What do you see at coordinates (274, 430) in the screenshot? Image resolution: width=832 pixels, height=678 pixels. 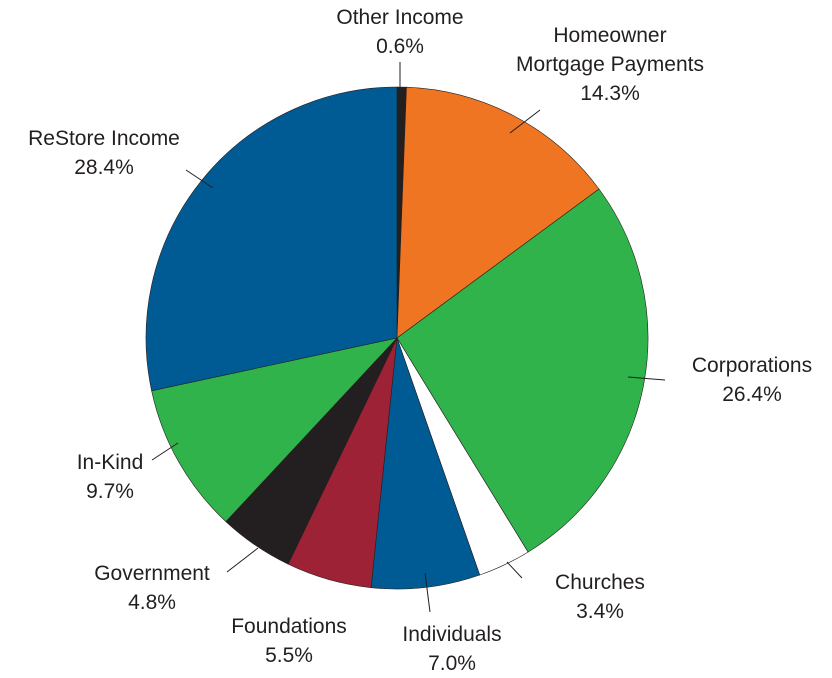 I see `pie-slice-in-kind` at bounding box center [274, 430].